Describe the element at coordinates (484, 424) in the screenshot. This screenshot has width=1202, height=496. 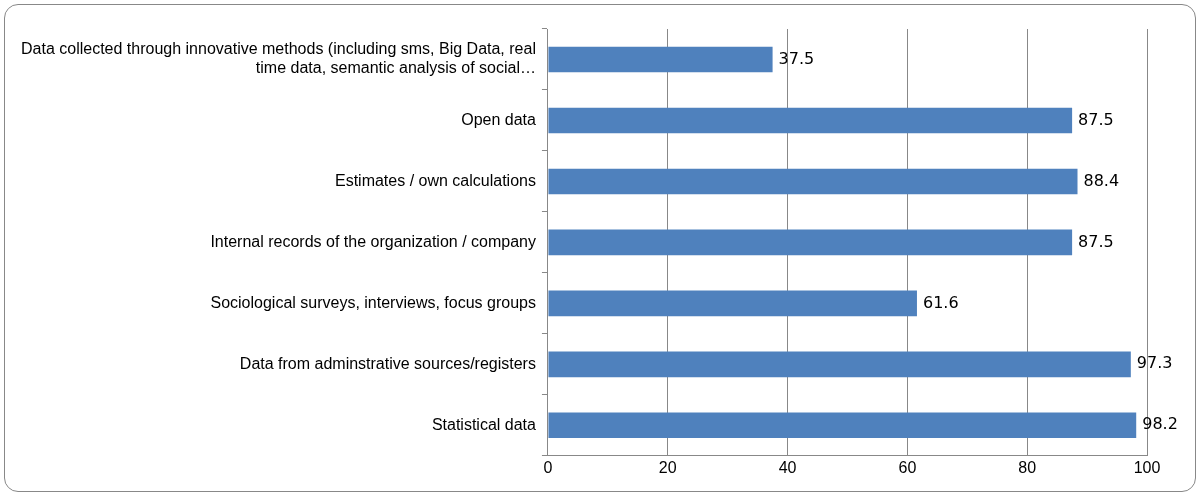
I see `y-tick-label: Statistical data` at that location.